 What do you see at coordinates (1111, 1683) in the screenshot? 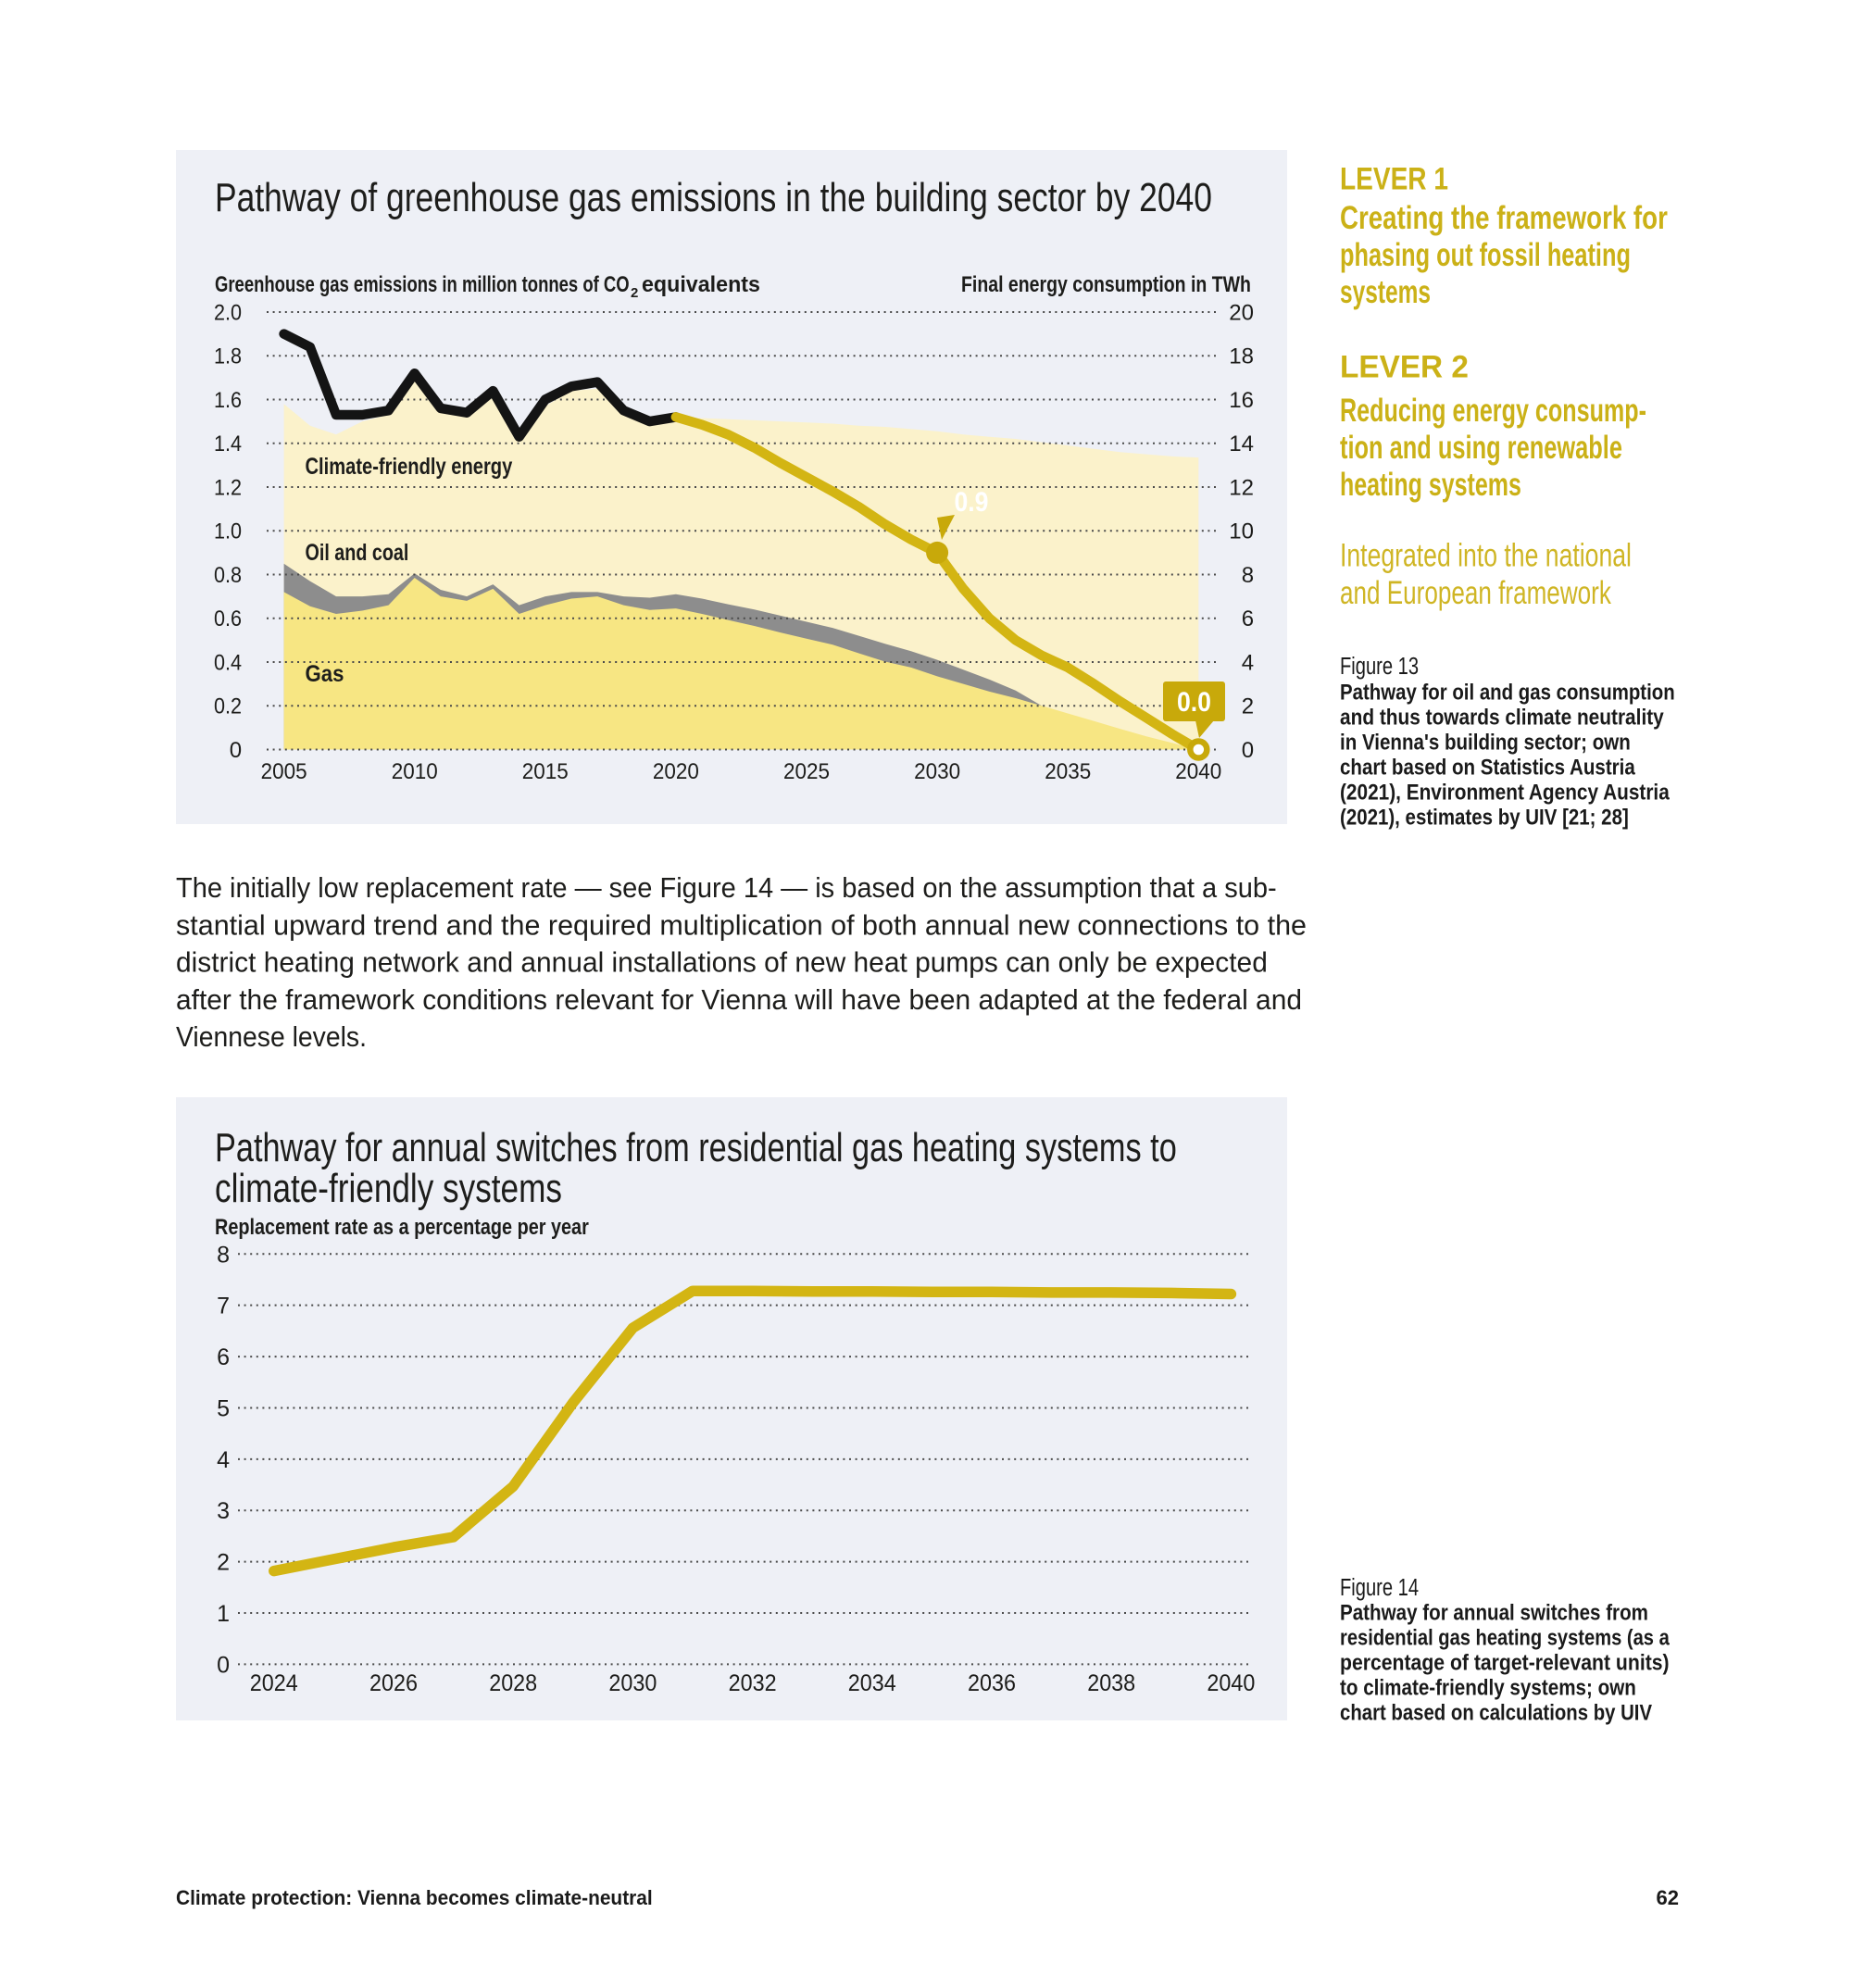
I see `svg-text: 2038` at bounding box center [1111, 1683].